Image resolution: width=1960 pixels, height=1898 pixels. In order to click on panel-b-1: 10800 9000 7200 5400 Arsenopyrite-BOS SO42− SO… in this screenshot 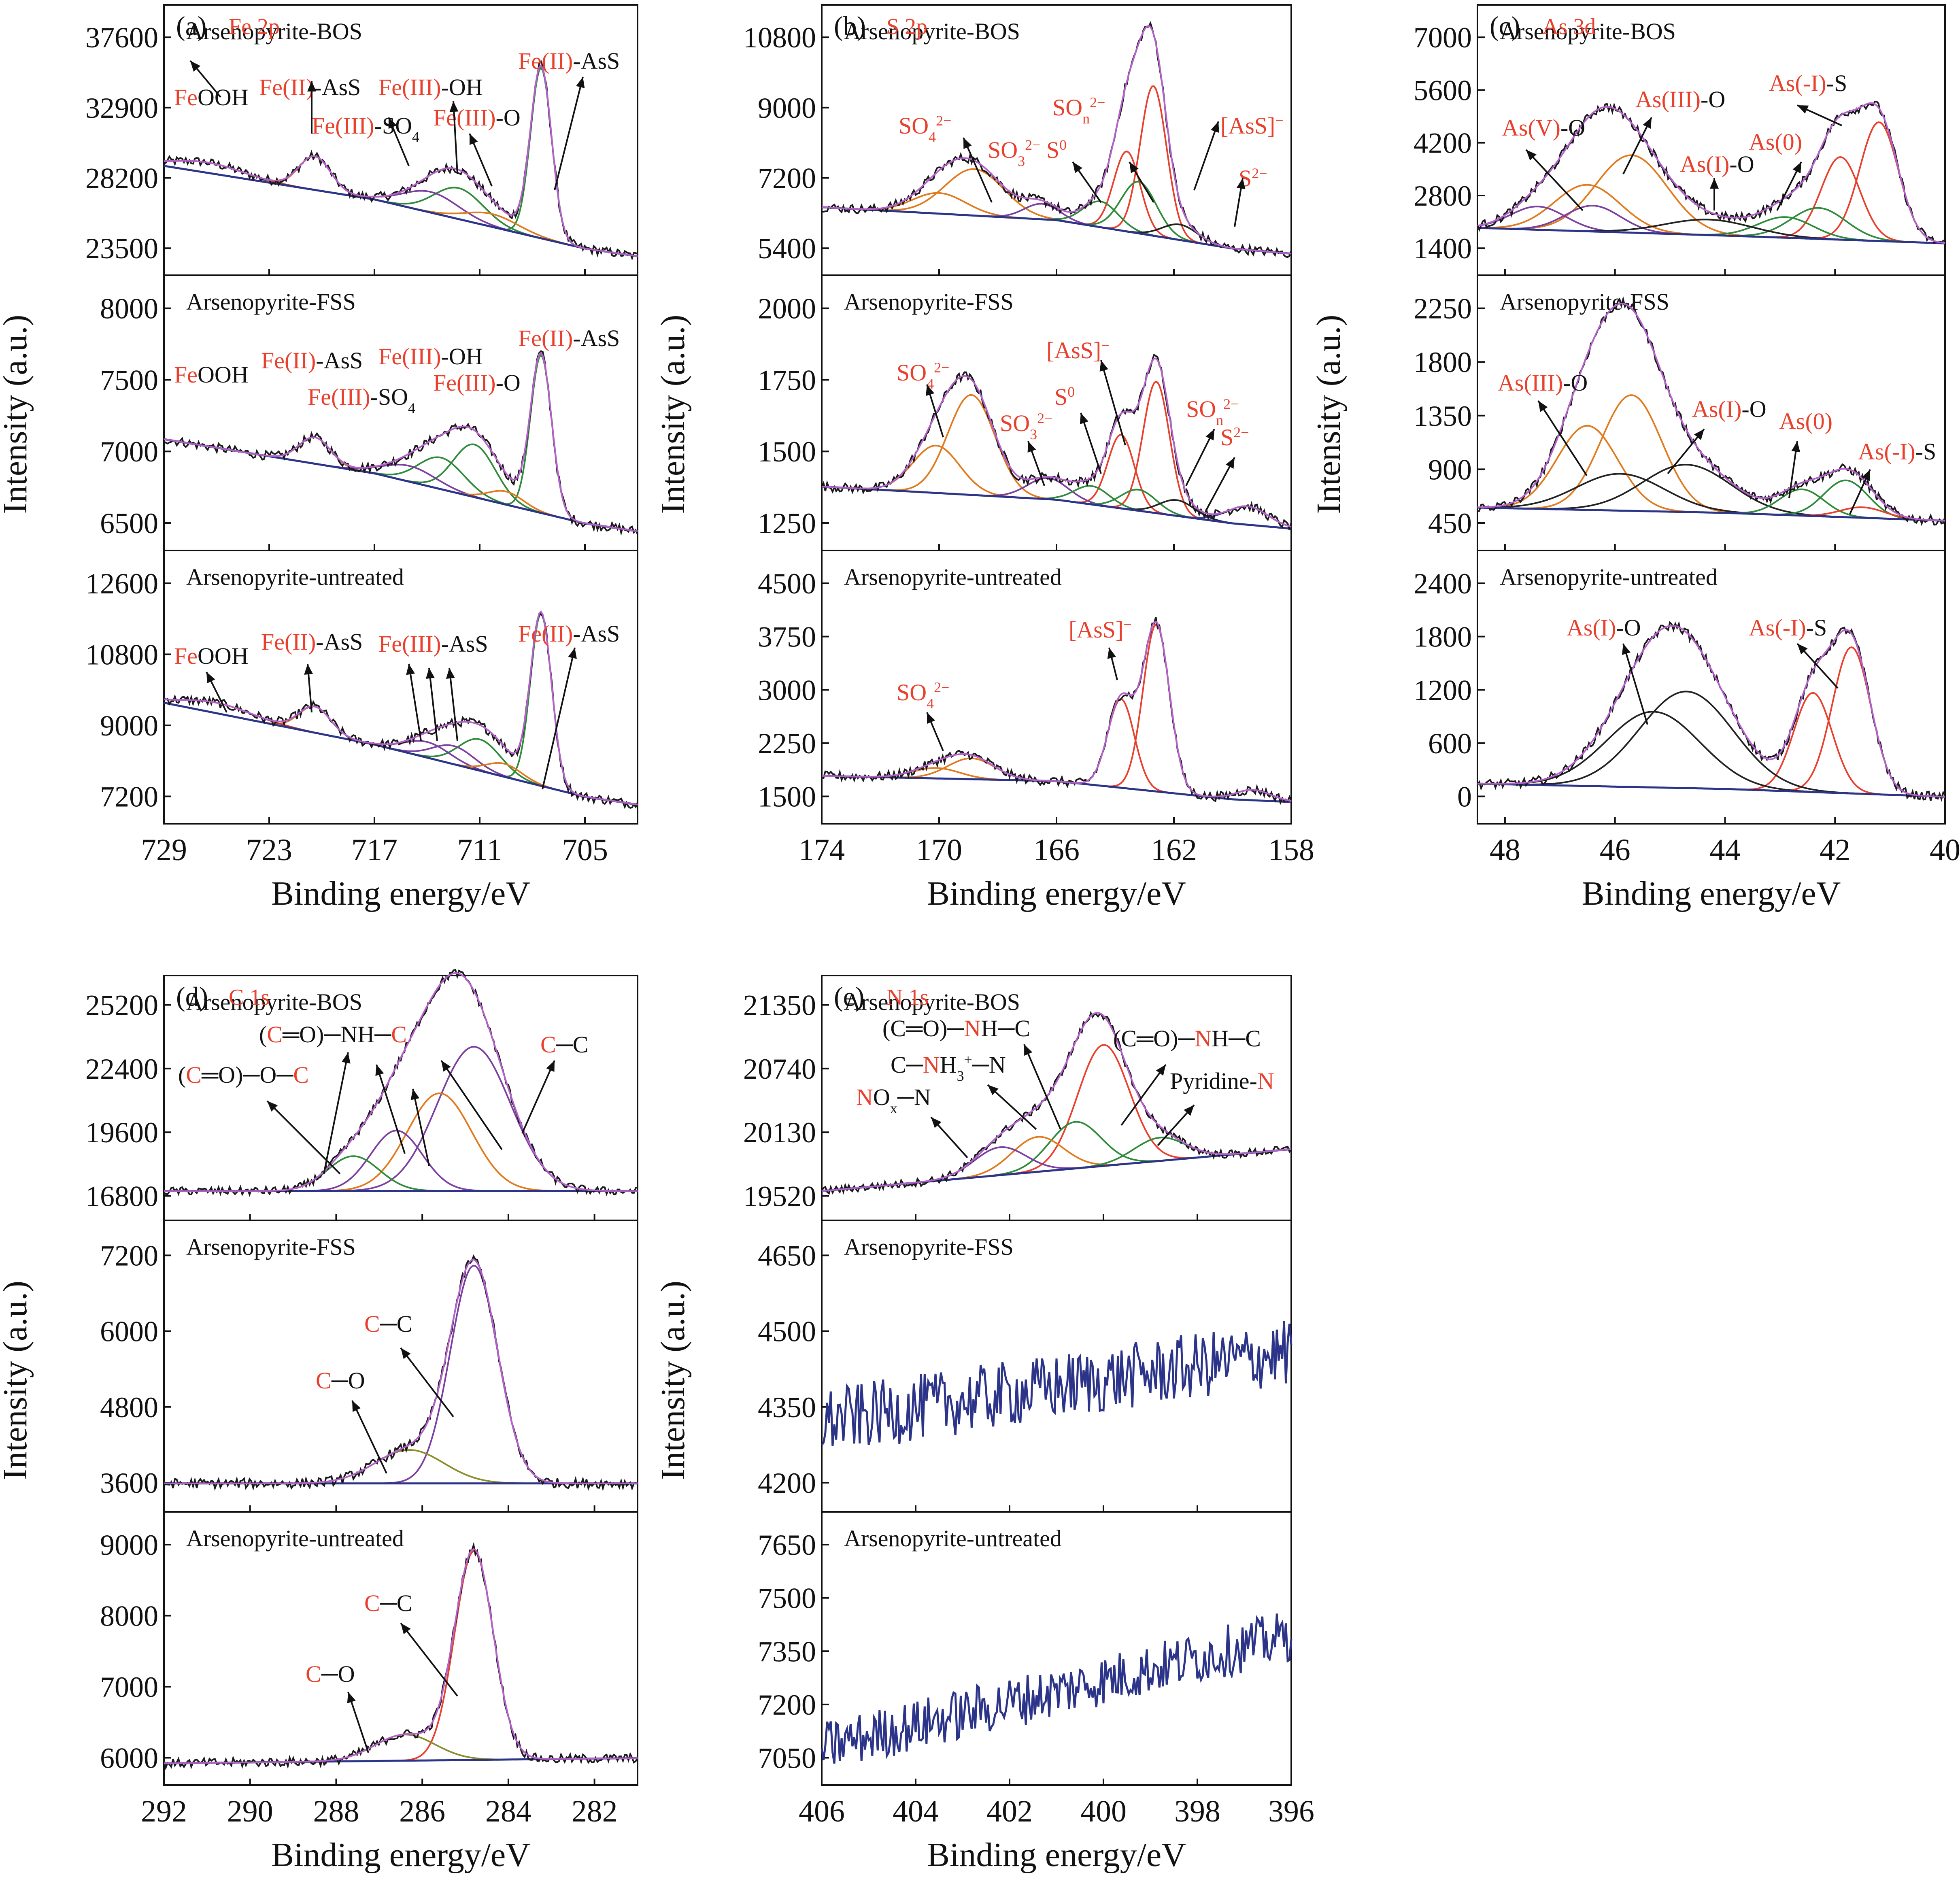, I will do `click(1017, 140)`.